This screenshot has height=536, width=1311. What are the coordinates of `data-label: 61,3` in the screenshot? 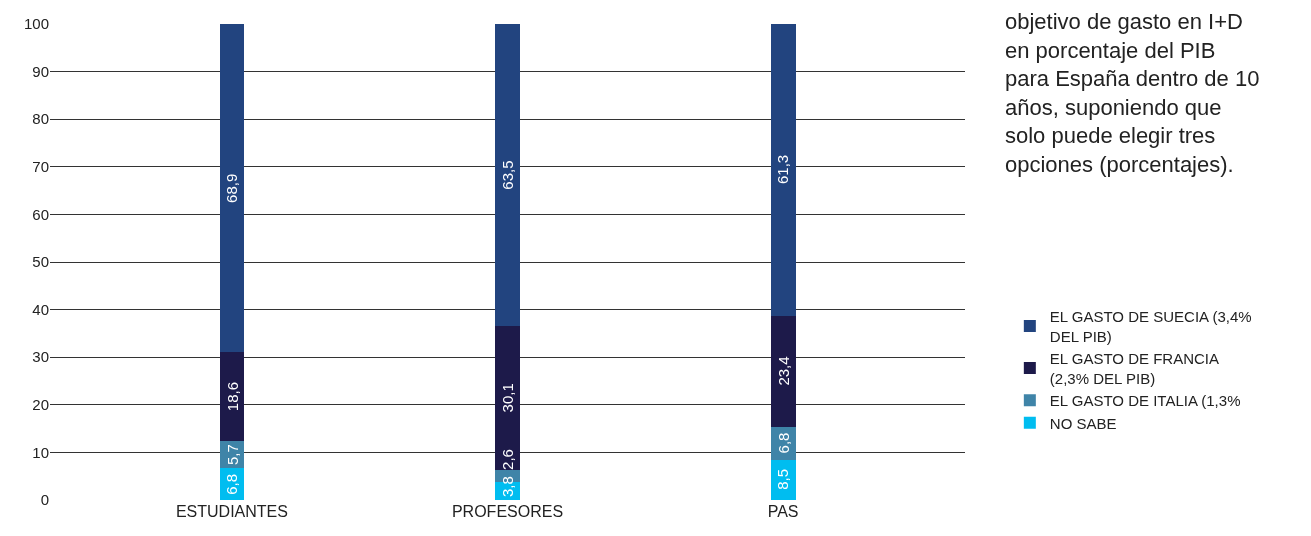 It's located at (783, 169).